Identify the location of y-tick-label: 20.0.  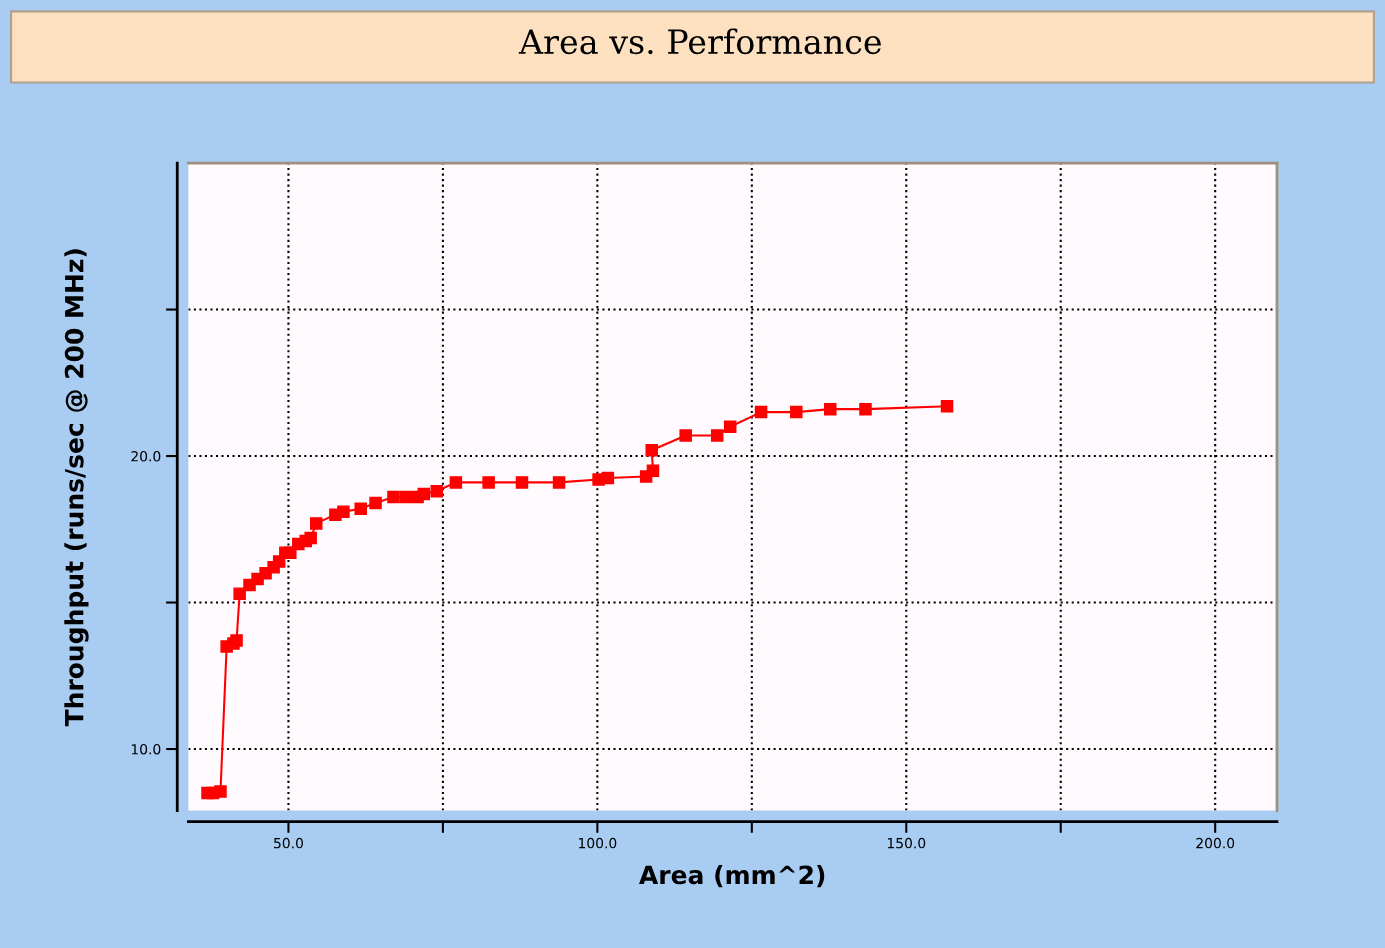
(146, 456).